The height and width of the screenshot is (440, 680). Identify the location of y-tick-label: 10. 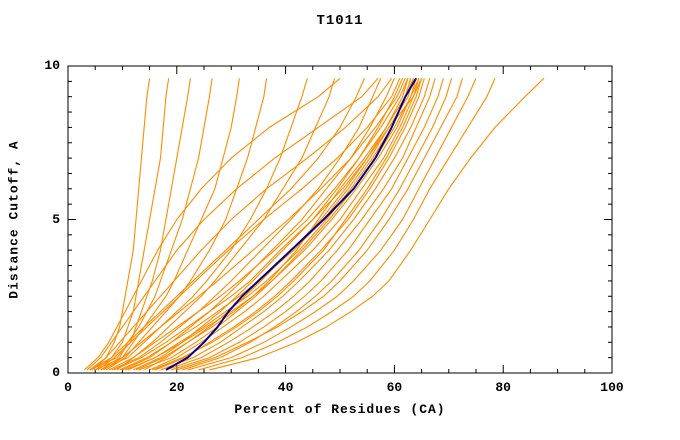
(52, 65).